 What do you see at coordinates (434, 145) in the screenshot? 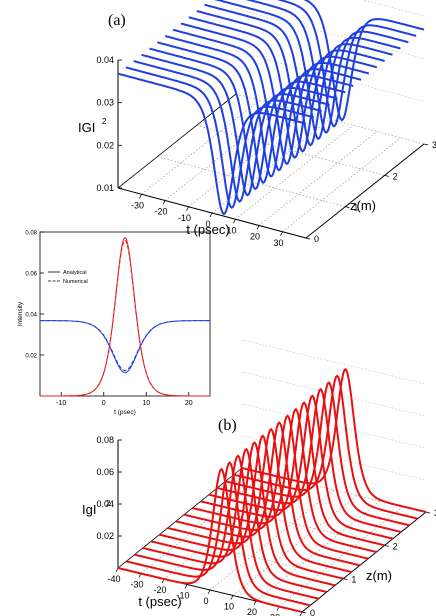
I see `a-z-tick-label: 3` at bounding box center [434, 145].